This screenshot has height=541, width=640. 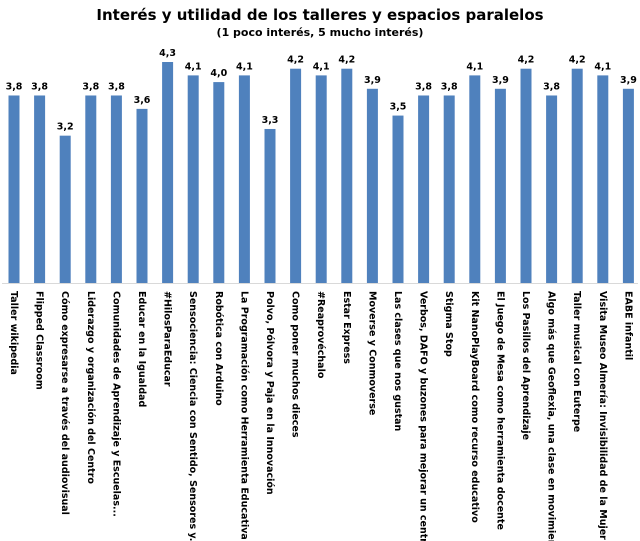 What do you see at coordinates (320, 32) in the screenshot?
I see `chart-subtitle: (1 poco interés, 5 mucho interés)` at bounding box center [320, 32].